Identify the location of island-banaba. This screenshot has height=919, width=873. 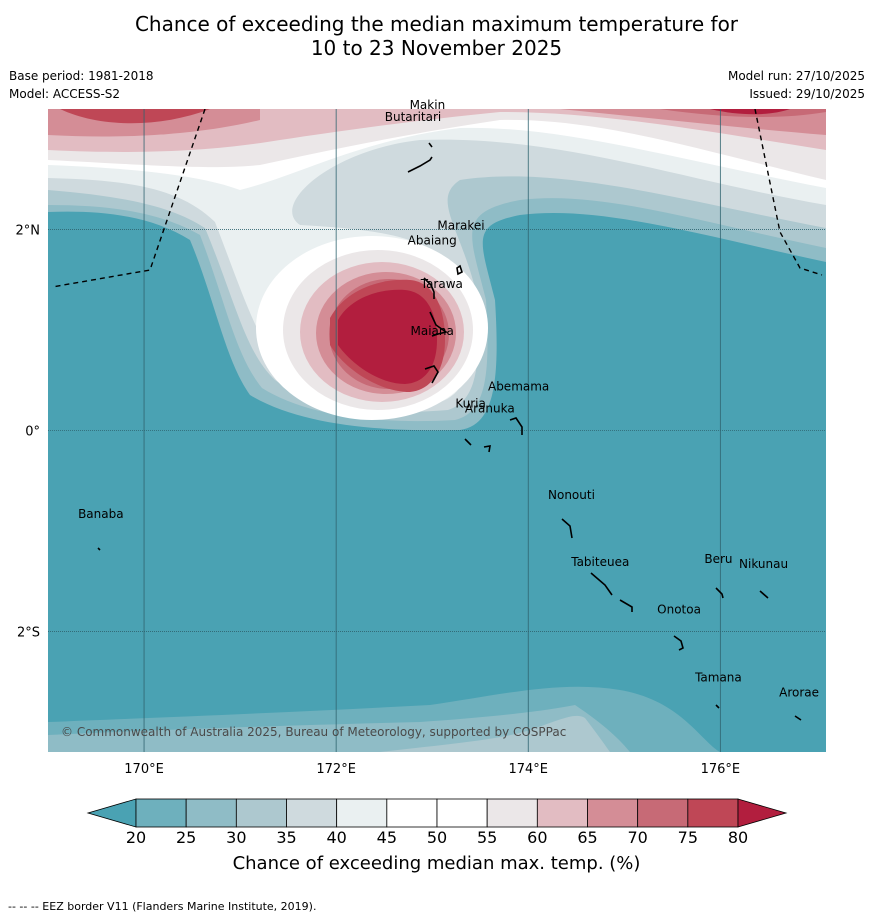
(99, 549).